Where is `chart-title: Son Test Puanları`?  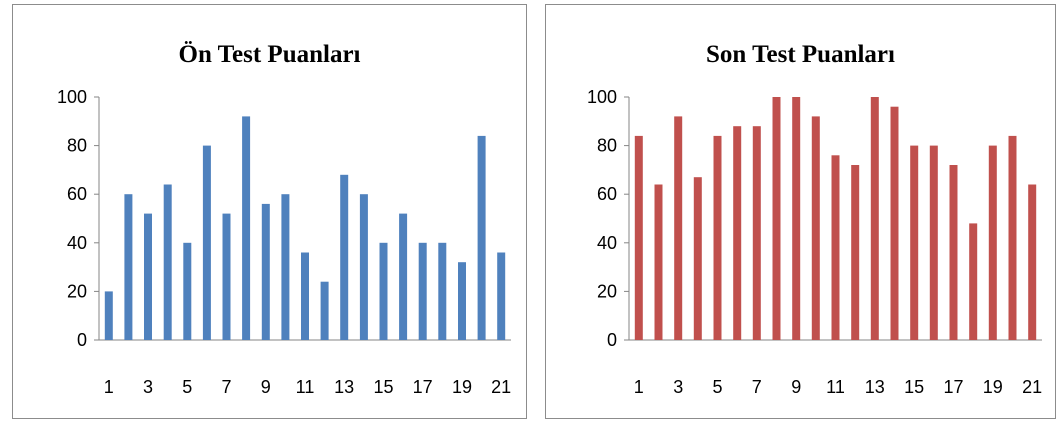 chart-title: Son Test Puanları is located at coordinates (800, 54).